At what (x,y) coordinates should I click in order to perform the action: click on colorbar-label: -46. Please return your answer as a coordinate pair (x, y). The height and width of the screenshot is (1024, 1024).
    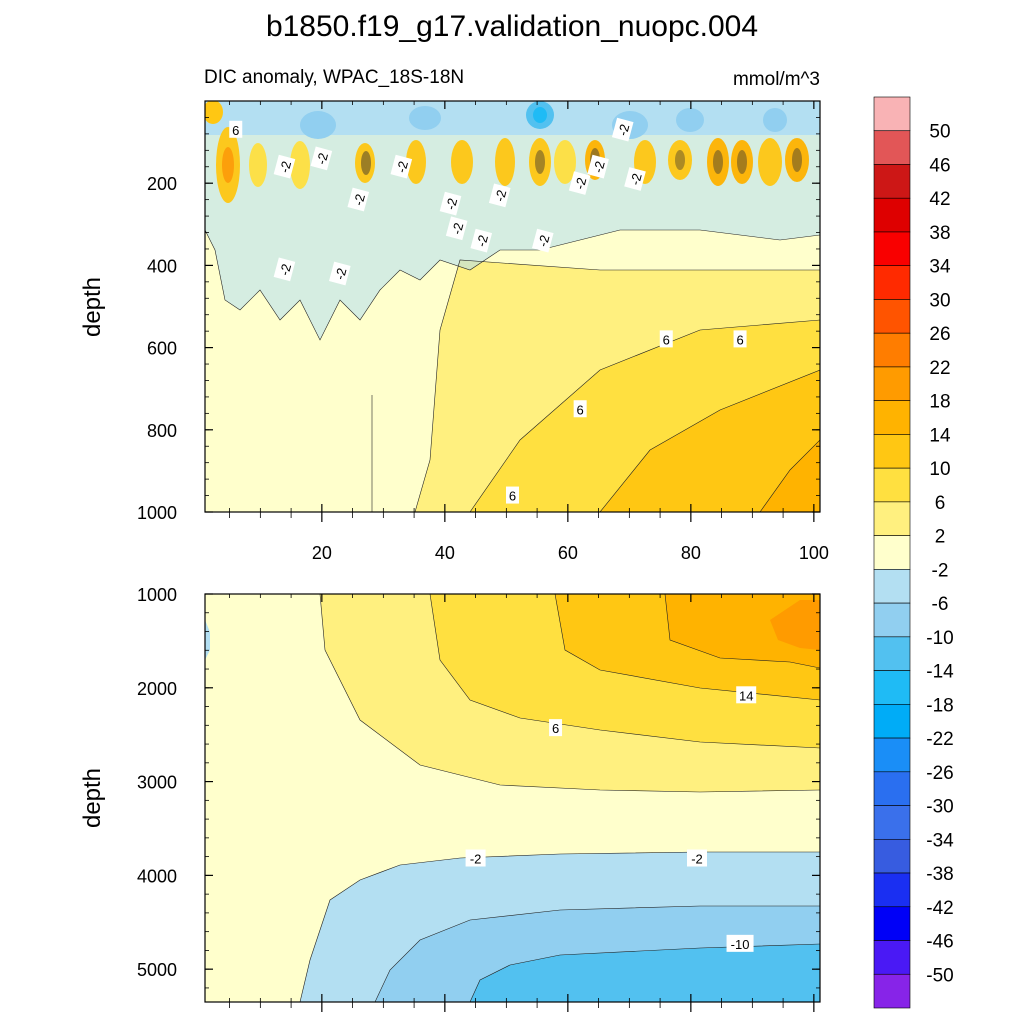
    Looking at the image, I should click on (939, 942).